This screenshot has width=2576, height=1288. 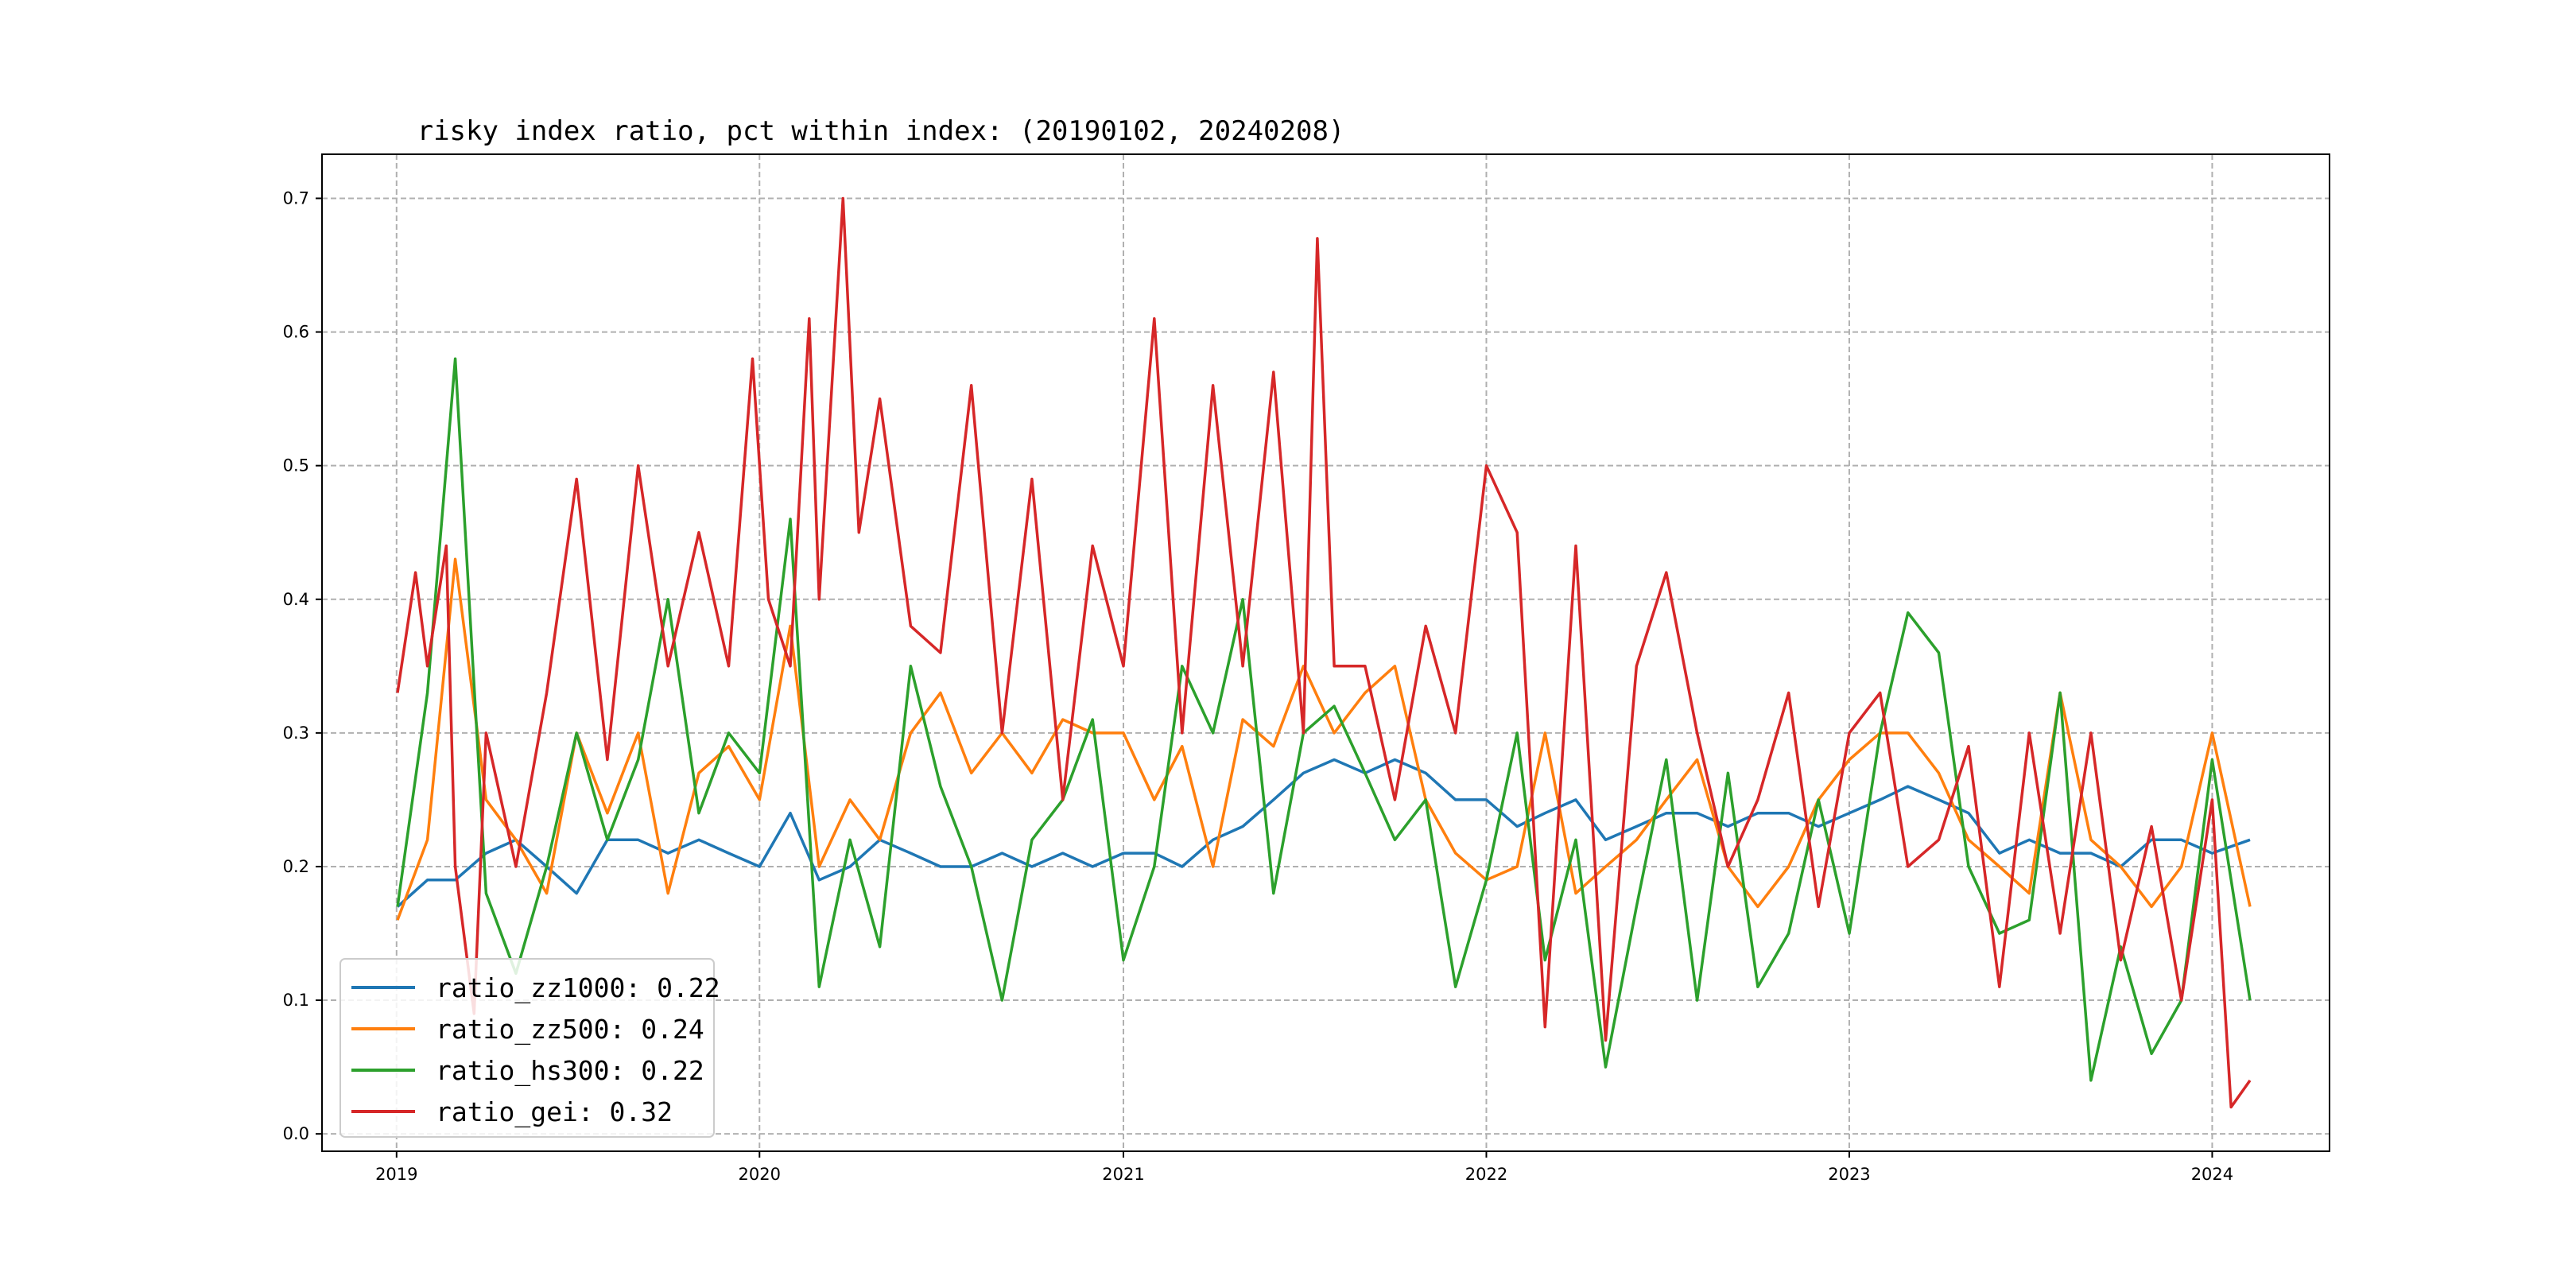 What do you see at coordinates (296, 733) in the screenshot?
I see `y-tick-label: 0.3` at bounding box center [296, 733].